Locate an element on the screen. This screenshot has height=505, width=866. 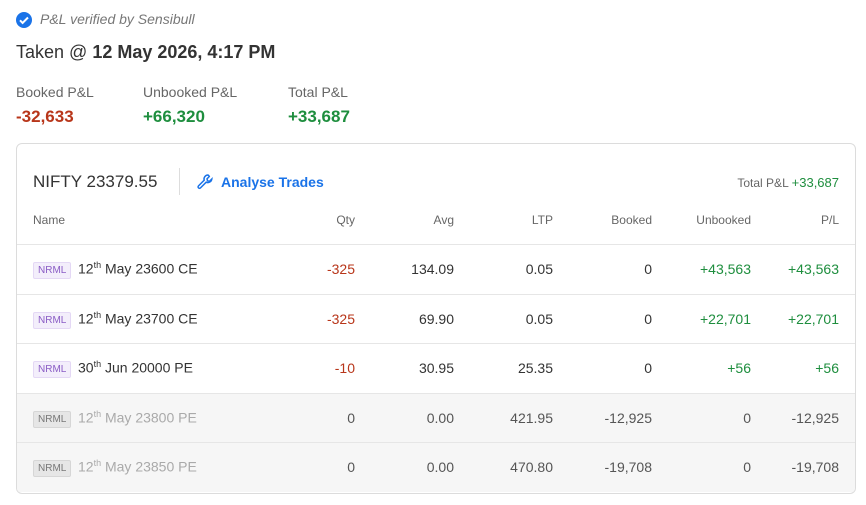
day: 30 is located at coordinates (86, 367).